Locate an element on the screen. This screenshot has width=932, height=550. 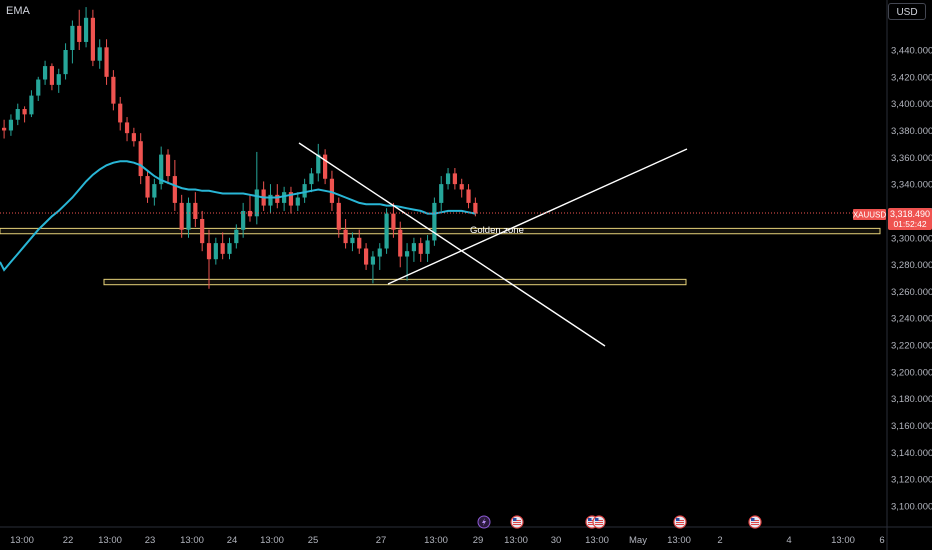
descending-trendline is located at coordinates (452, 244).